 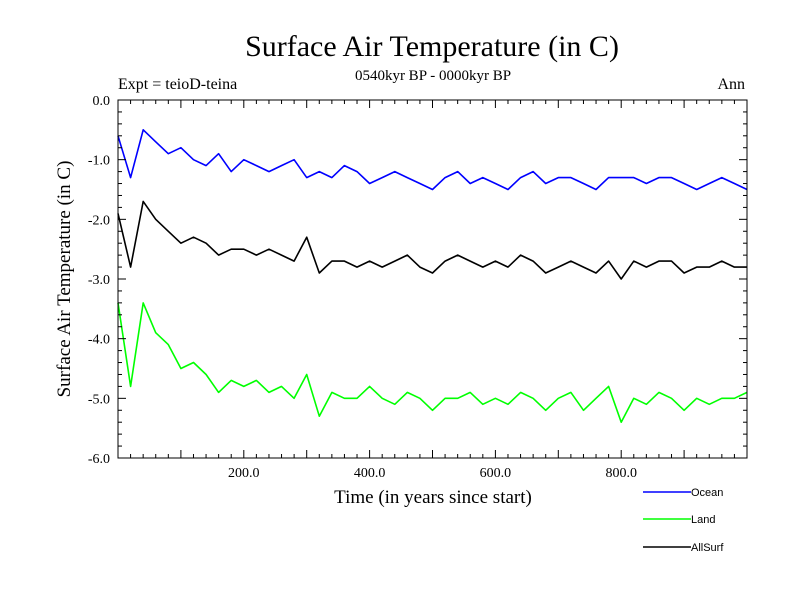 What do you see at coordinates (64, 279) in the screenshot?
I see `y-axis-label: Surface Air Temperature (in C)` at bounding box center [64, 279].